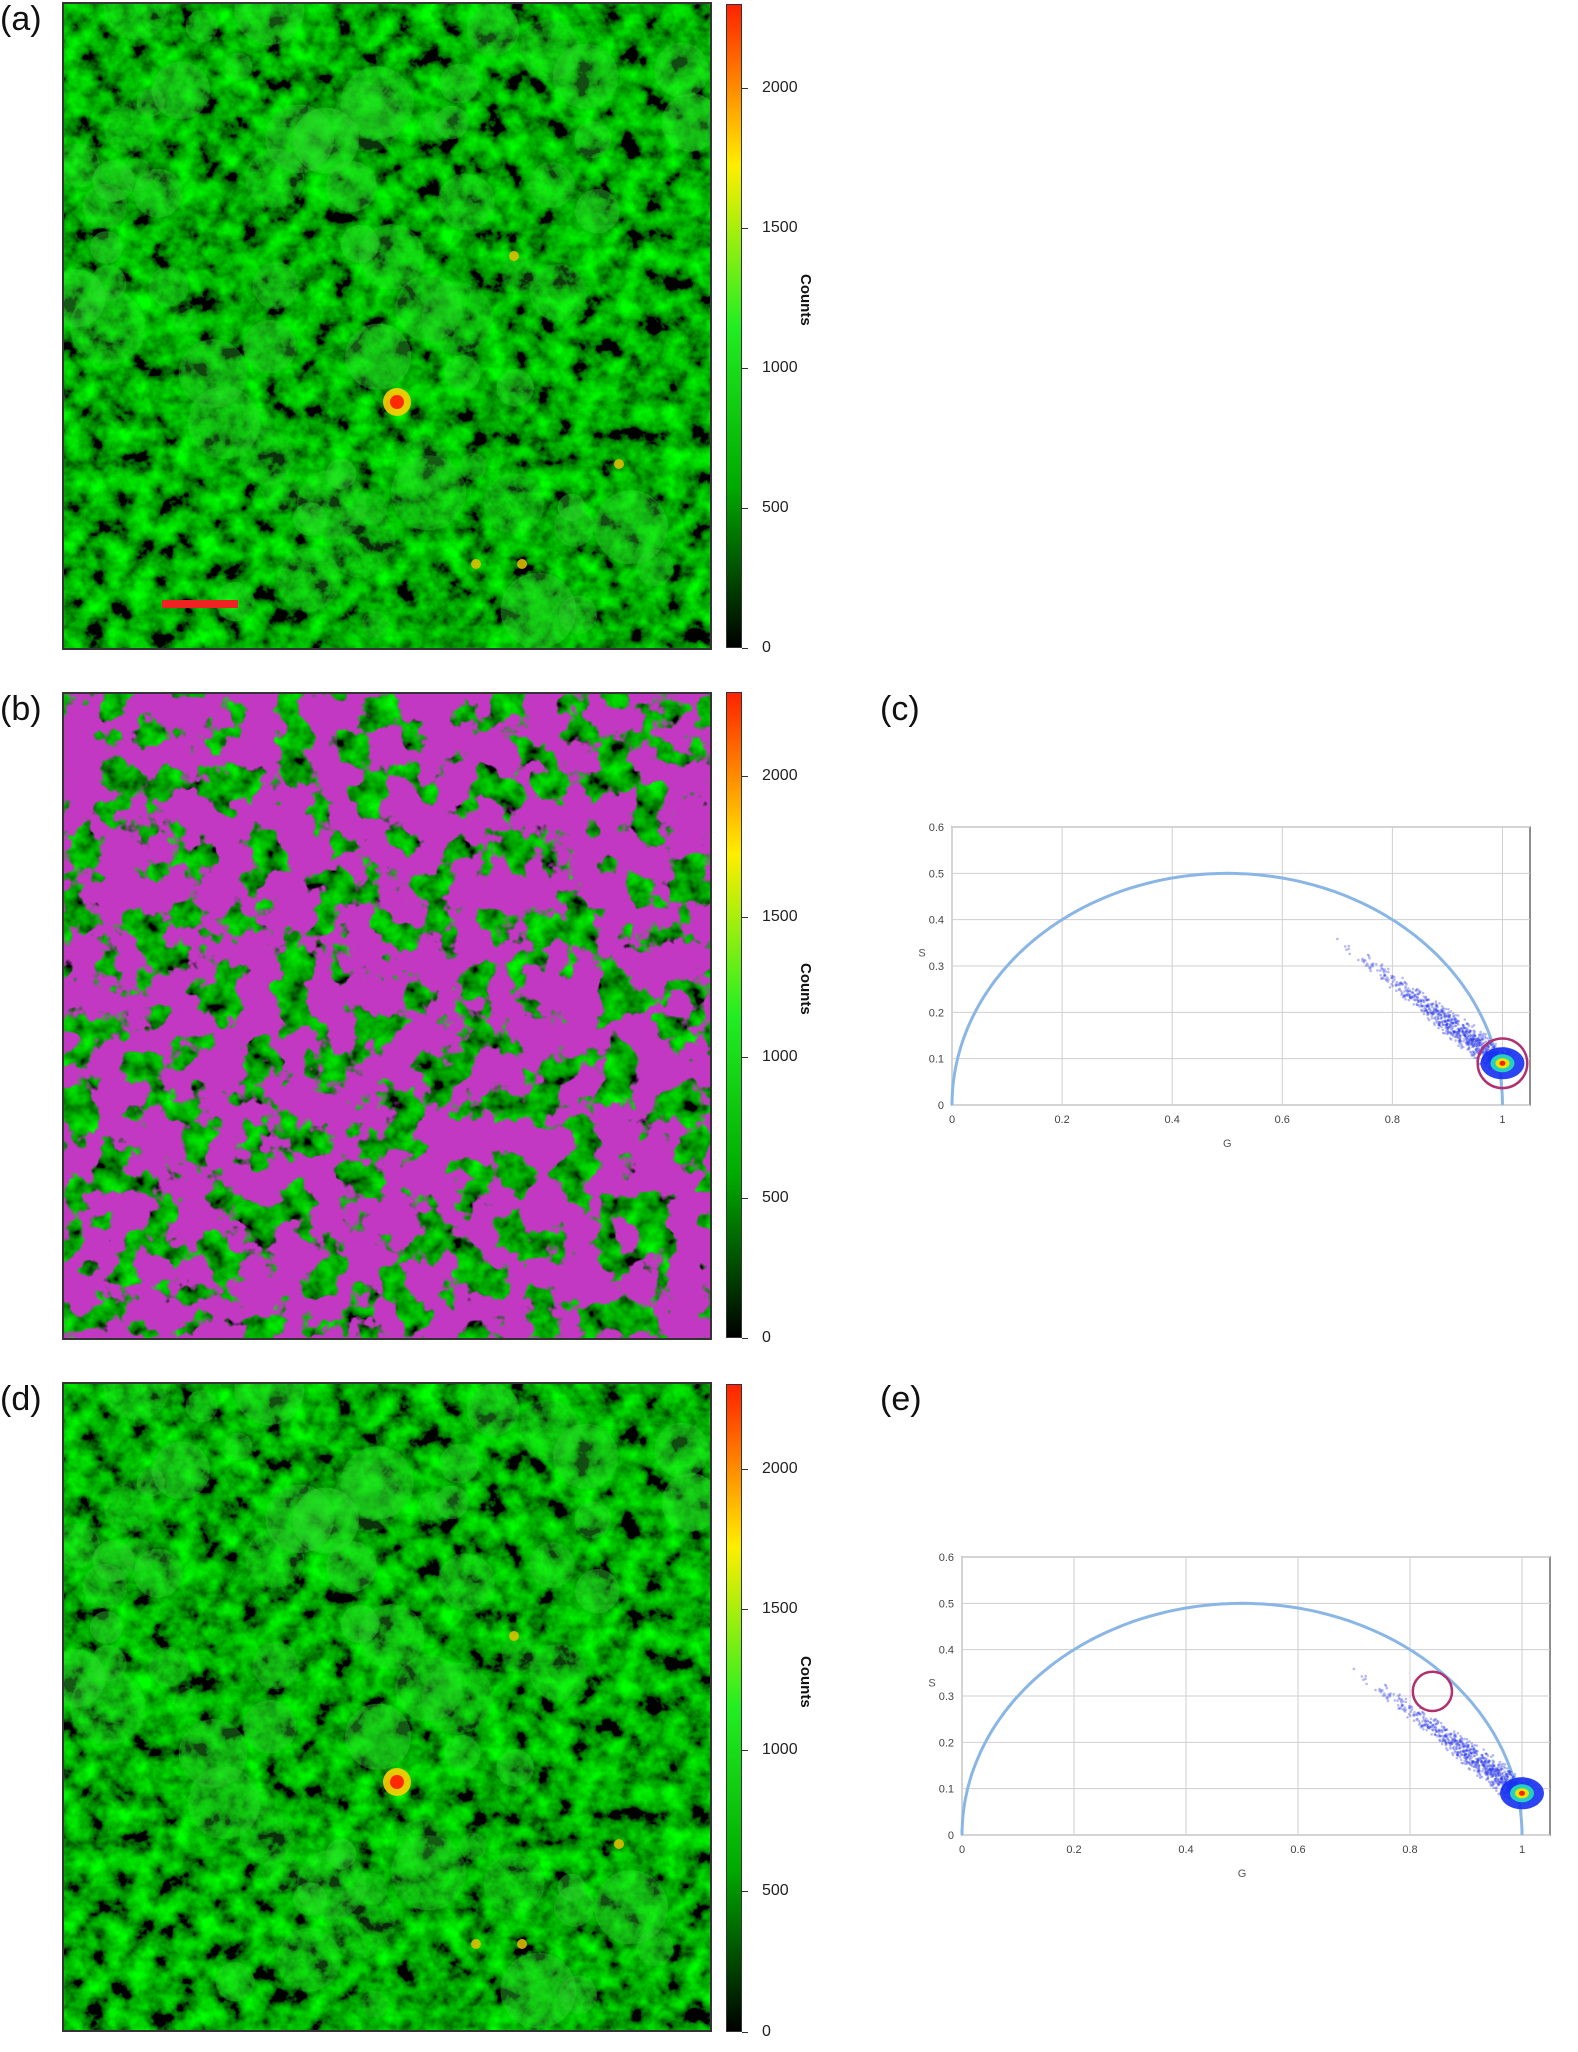  Describe the element at coordinates (900, 709) in the screenshot. I see `panel-label-c: (c)` at that location.